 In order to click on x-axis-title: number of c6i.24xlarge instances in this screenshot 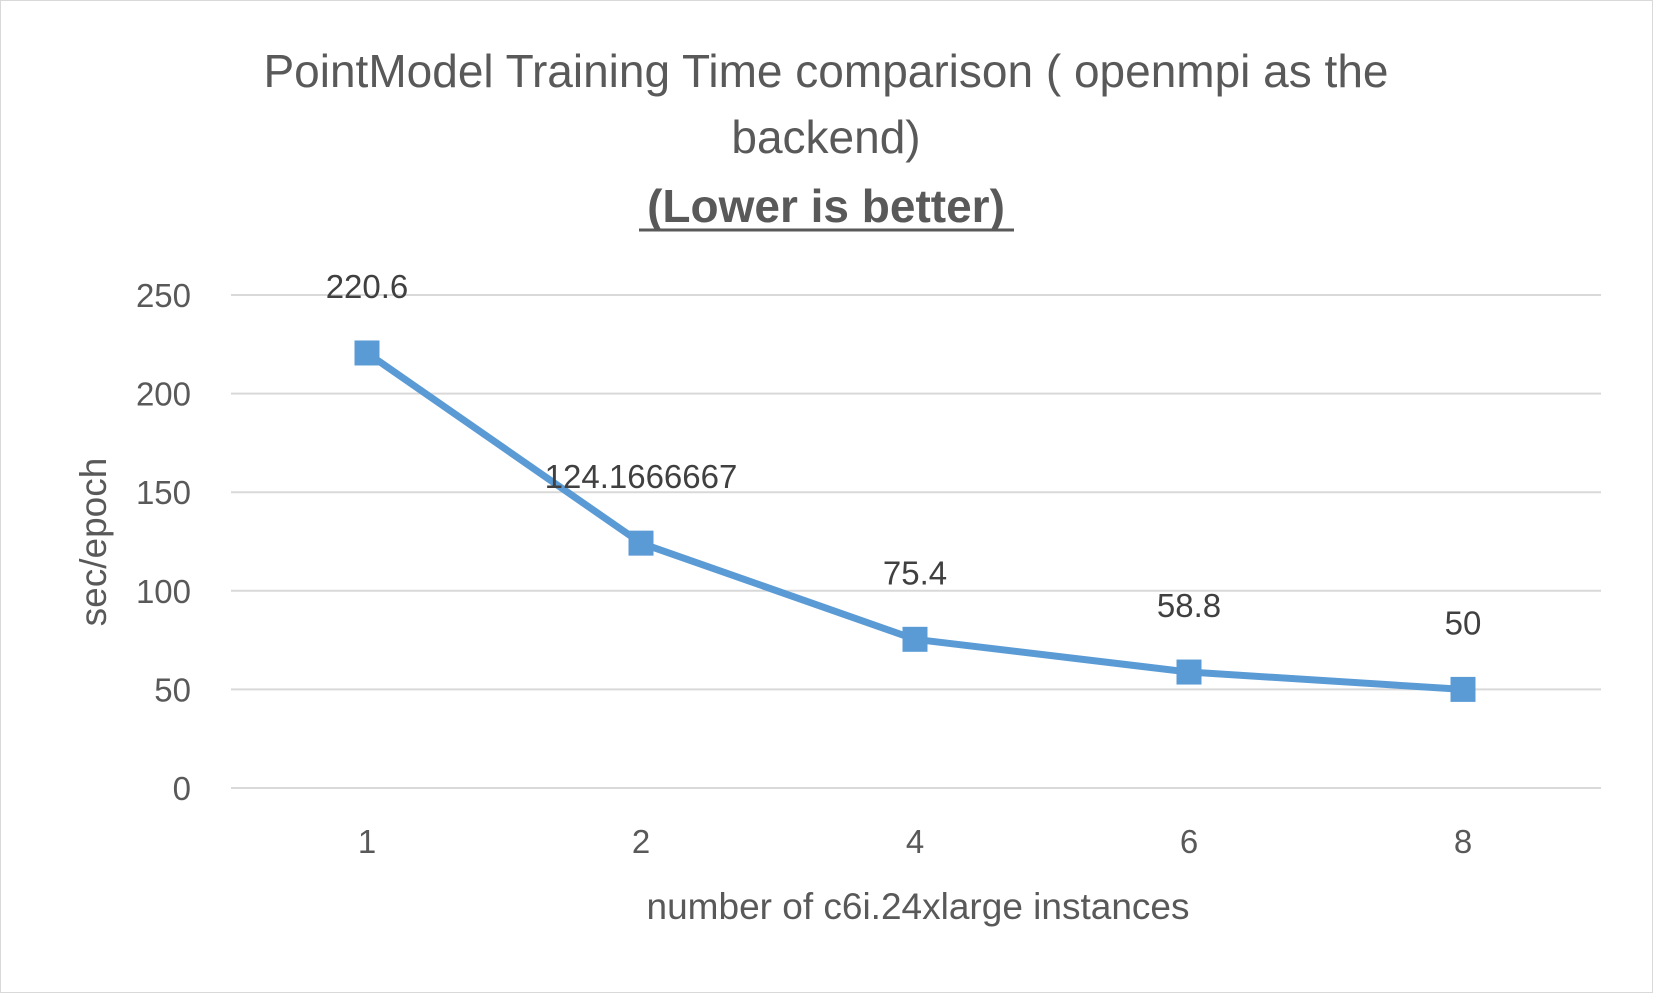, I will do `click(918, 906)`.